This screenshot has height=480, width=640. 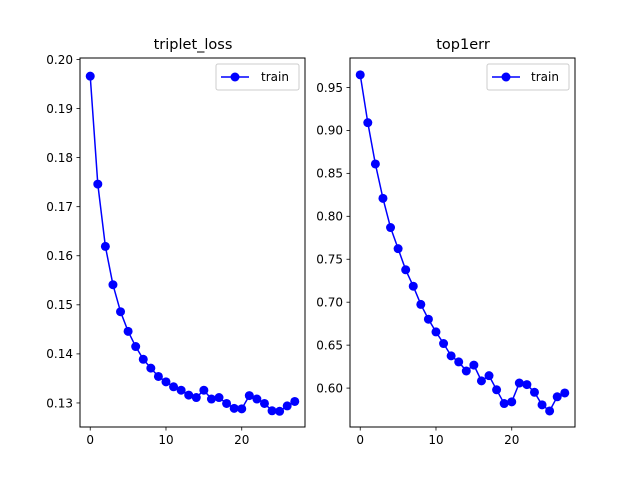 What do you see at coordinates (329, 131) in the screenshot?
I see `top1err-ytick-label: 0.90` at bounding box center [329, 131].